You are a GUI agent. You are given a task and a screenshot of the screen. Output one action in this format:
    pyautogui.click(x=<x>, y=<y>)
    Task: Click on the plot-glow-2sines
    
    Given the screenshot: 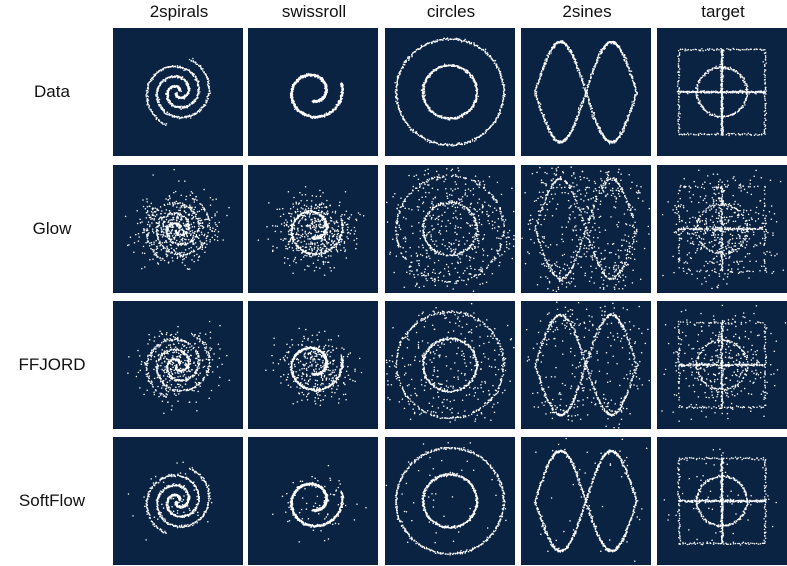 What is the action you would take?
    pyautogui.click(x=586, y=229)
    